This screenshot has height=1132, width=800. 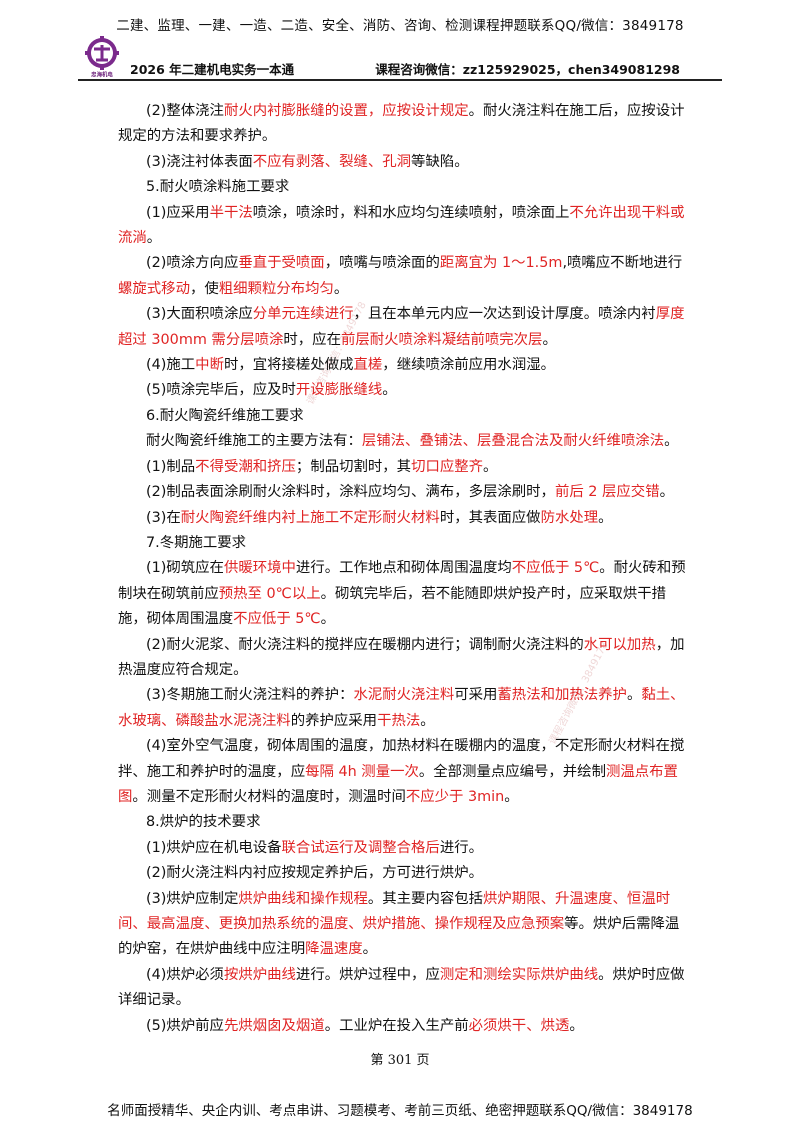 I want to click on highlighted-text: 直槎, so click(x=368, y=365).